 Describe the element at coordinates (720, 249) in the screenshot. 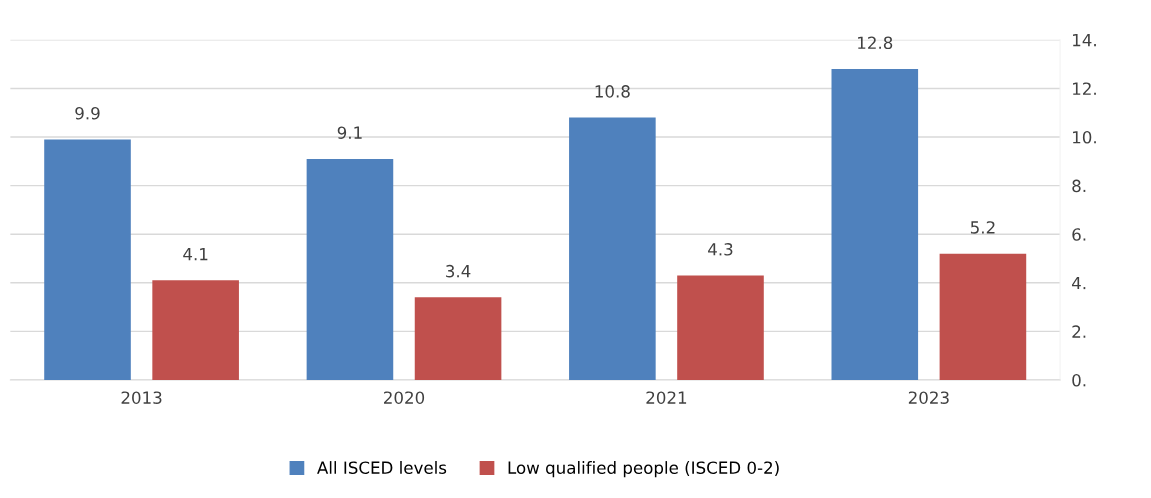

I see `data-label: 4.3` at that location.